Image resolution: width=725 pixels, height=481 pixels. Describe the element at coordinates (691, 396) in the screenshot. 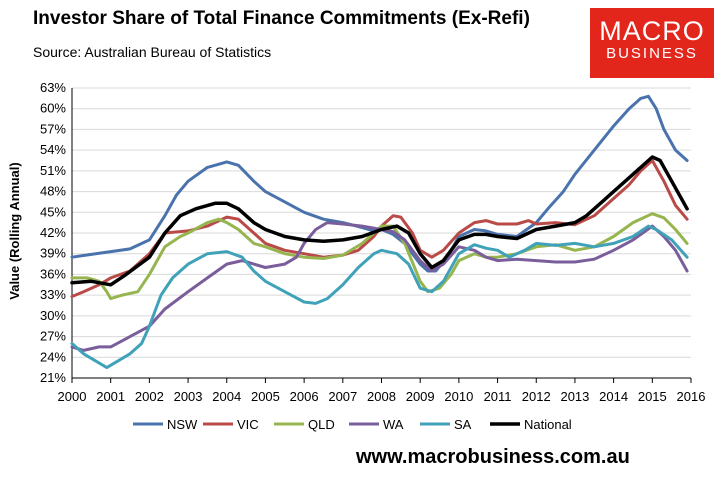

I see `x-tick-label: 2016` at that location.